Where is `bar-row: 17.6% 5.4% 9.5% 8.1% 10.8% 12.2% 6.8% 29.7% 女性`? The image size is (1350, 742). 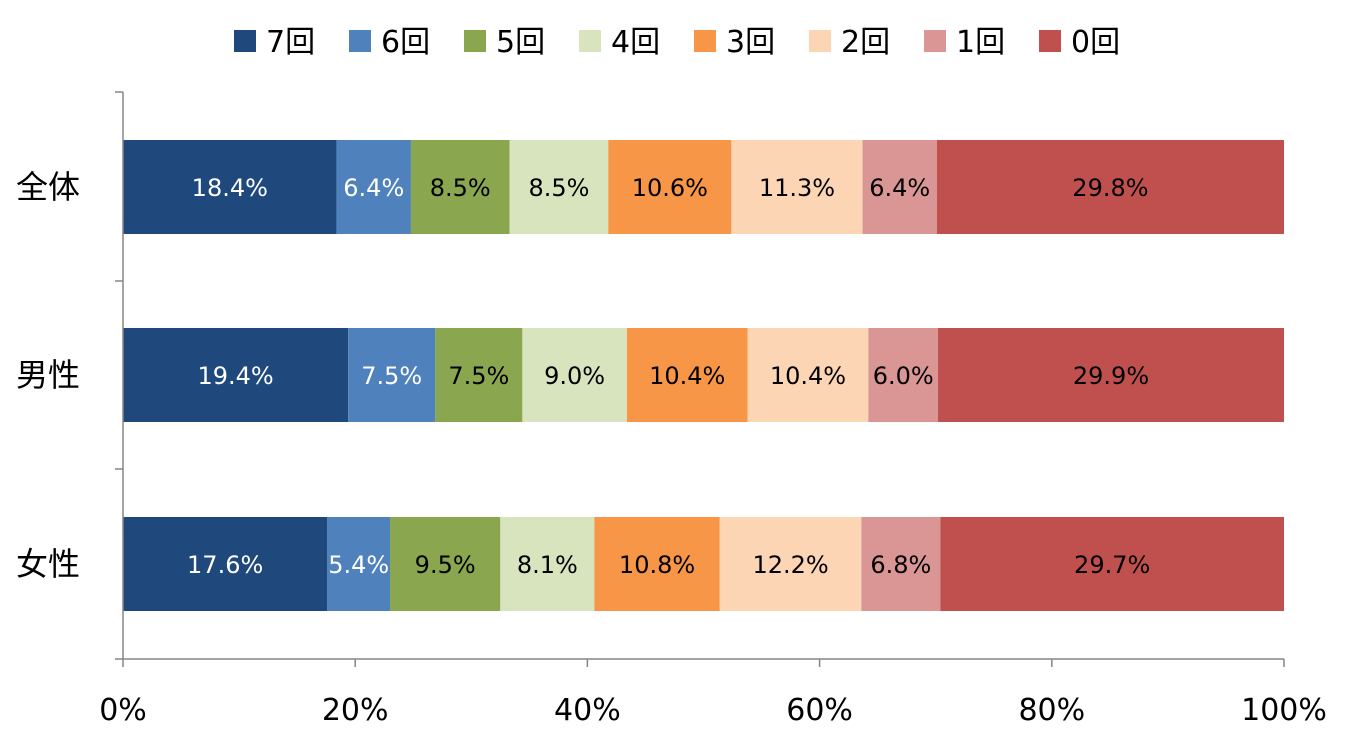
bar-row: 17.6% 5.4% 9.5% 8.1% 10.8% 12.2% 6.8% 29.7% 女性 is located at coordinates (650, 564).